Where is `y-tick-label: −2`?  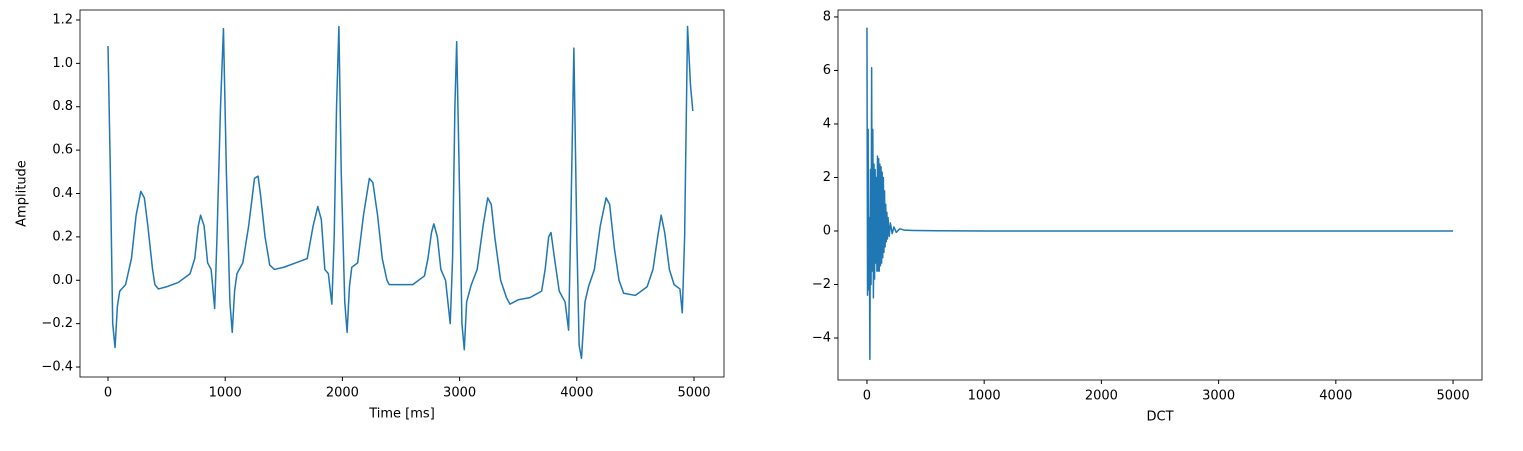 y-tick-label: −2 is located at coordinates (821, 284).